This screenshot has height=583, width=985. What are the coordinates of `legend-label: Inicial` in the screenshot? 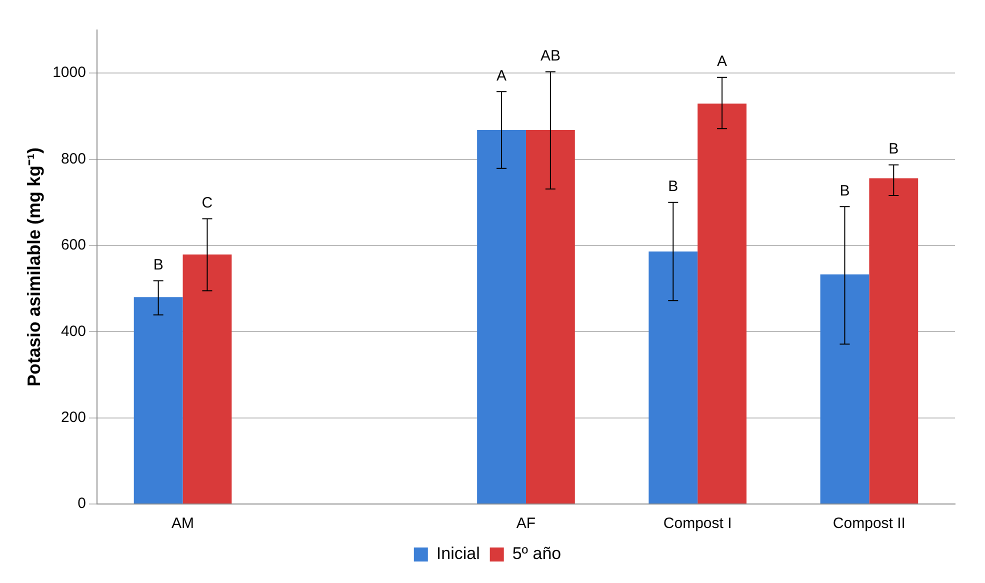 It's located at (458, 554).